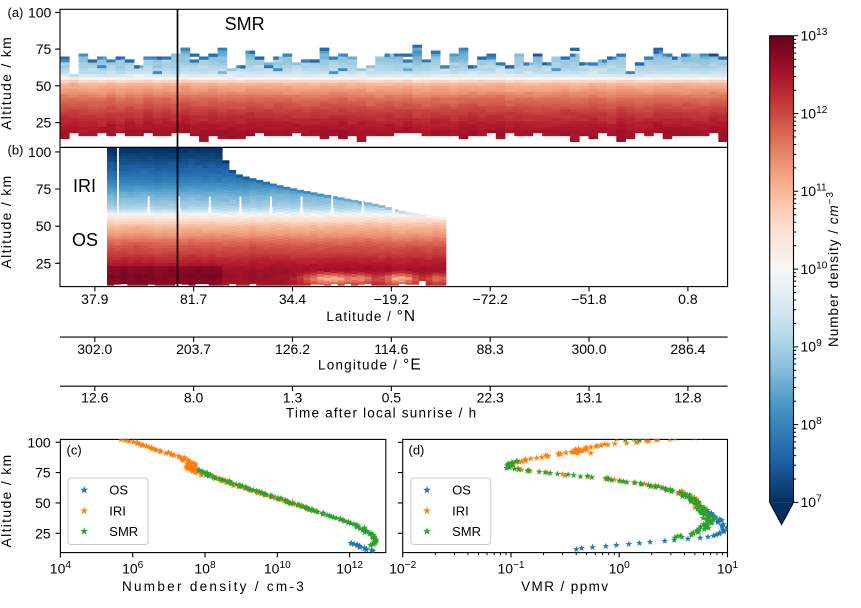  I want to click on svg-text: 34.4, so click(292, 299).